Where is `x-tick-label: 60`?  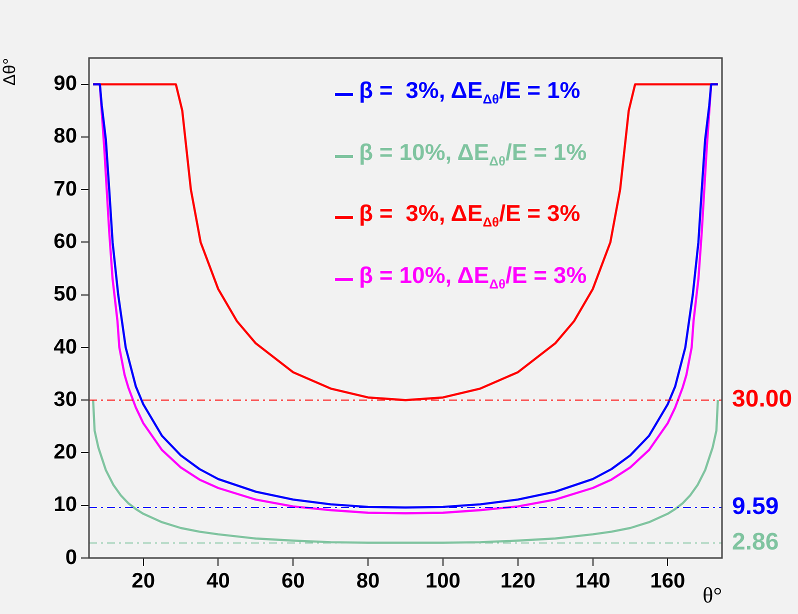 x-tick-label: 60 is located at coordinates (293, 580).